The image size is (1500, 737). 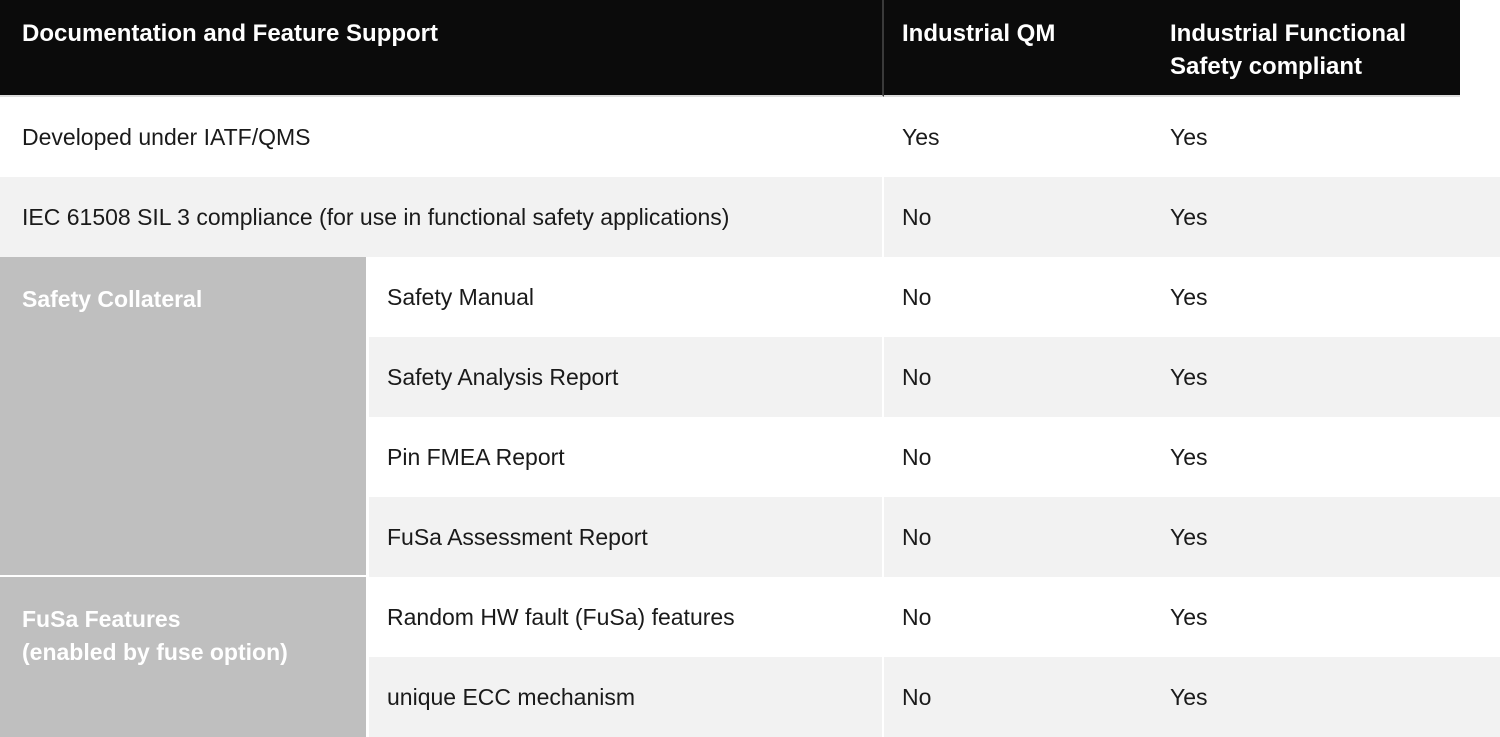 What do you see at coordinates (626, 697) in the screenshot?
I see `row-label-unique-ecc-mechanism: unique ECC mechanism` at bounding box center [626, 697].